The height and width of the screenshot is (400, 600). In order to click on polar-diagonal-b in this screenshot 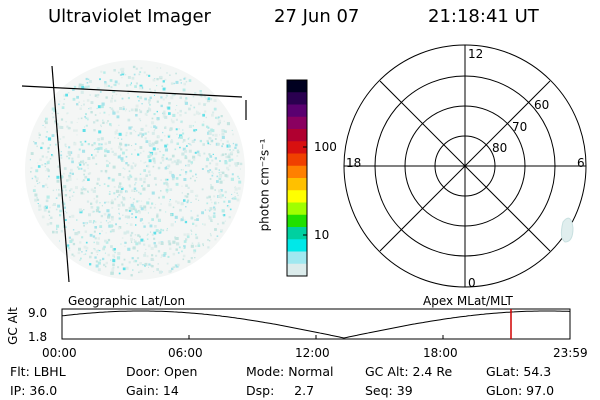, I will do `click(465, 166)`.